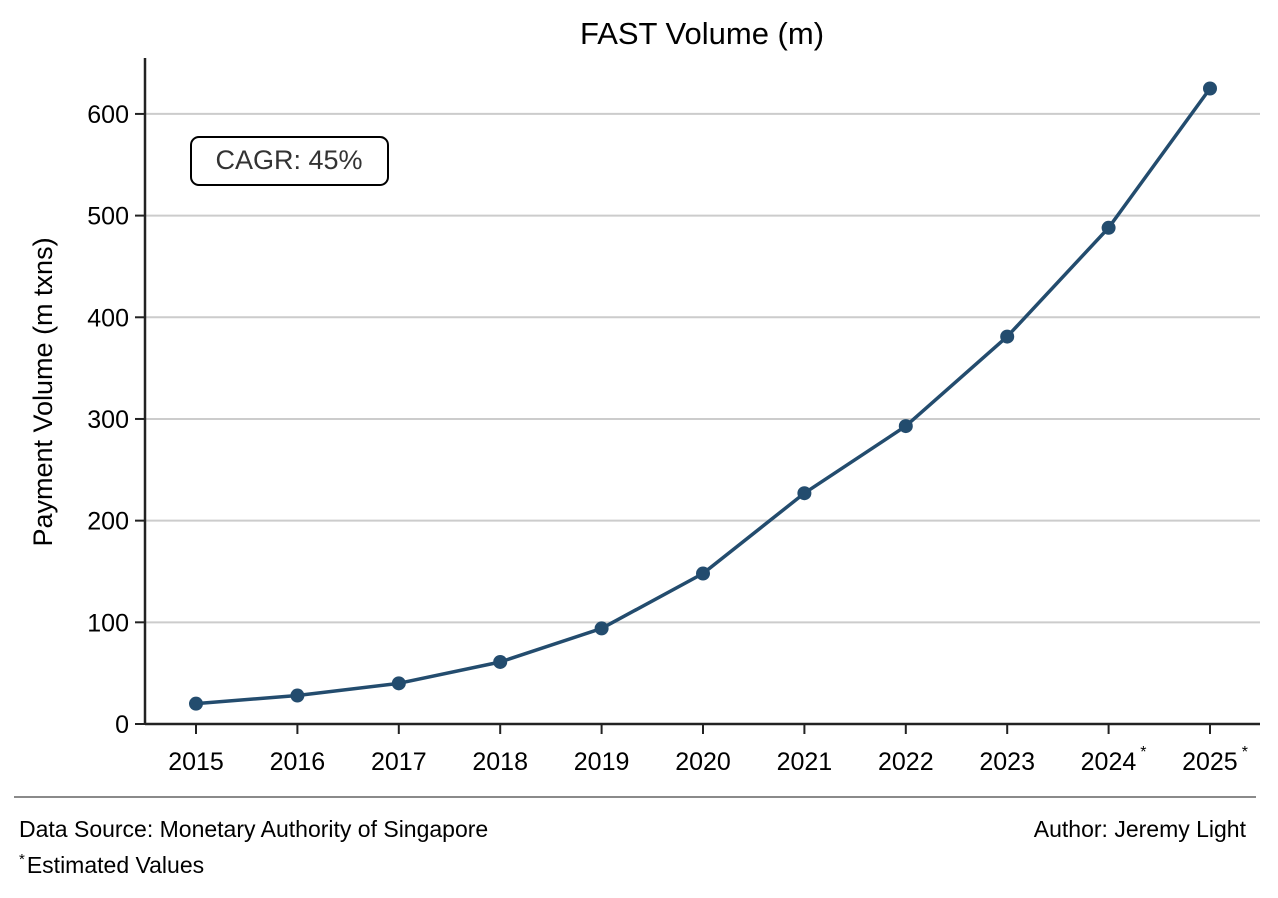  I want to click on x-tick-label: 2021, so click(805, 762).